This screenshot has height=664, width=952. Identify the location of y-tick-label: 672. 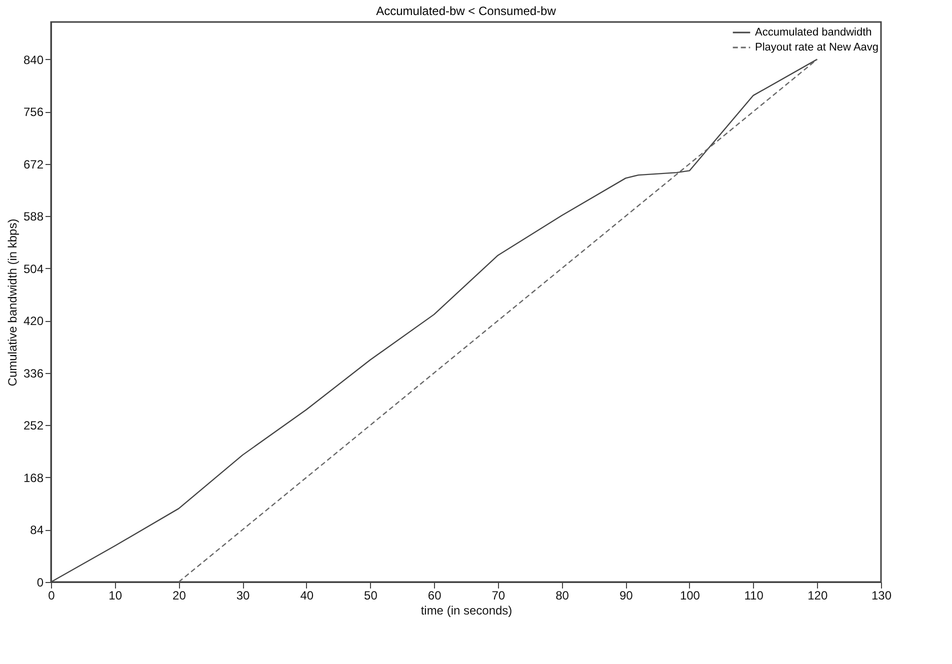
(33, 164).